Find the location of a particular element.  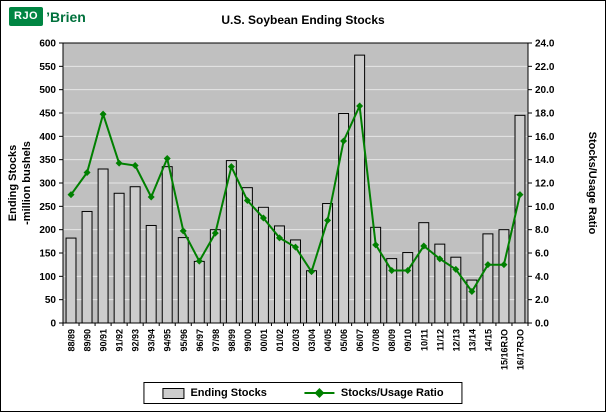

right-axis-title: Stocks/Usage Ratio is located at coordinates (592, 183).